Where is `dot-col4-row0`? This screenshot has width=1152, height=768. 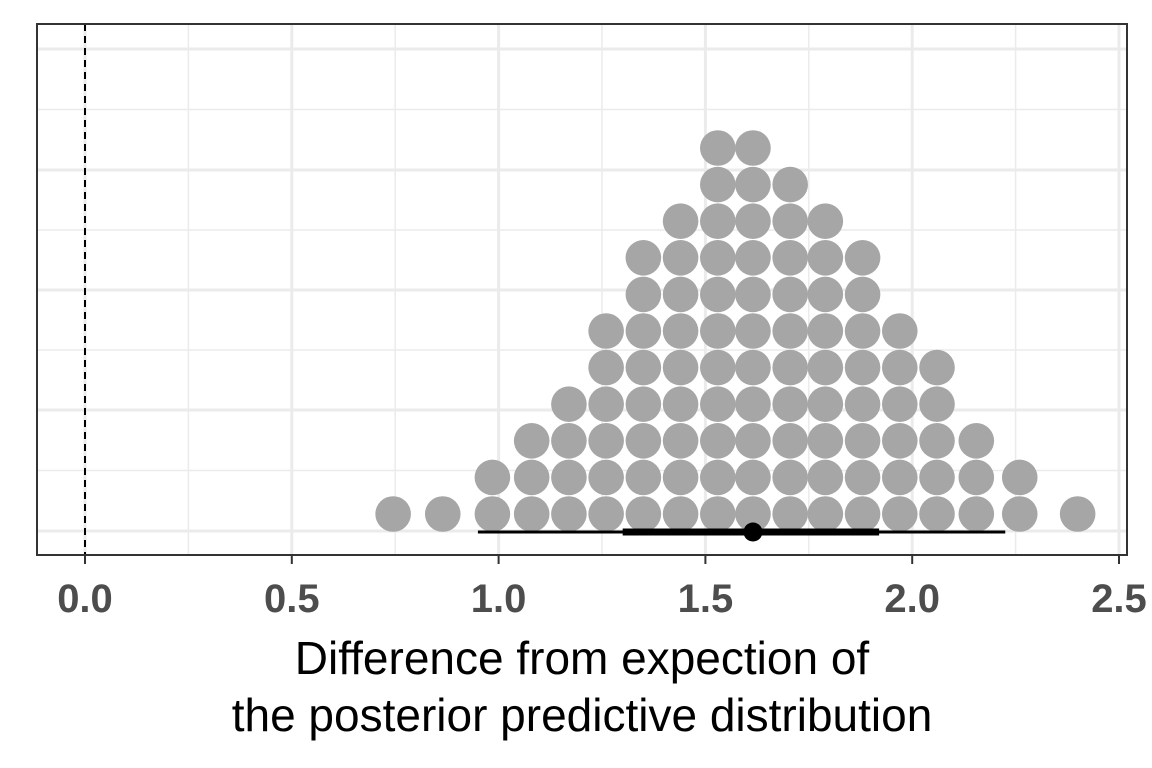 dot-col4-row0 is located at coordinates (569, 514).